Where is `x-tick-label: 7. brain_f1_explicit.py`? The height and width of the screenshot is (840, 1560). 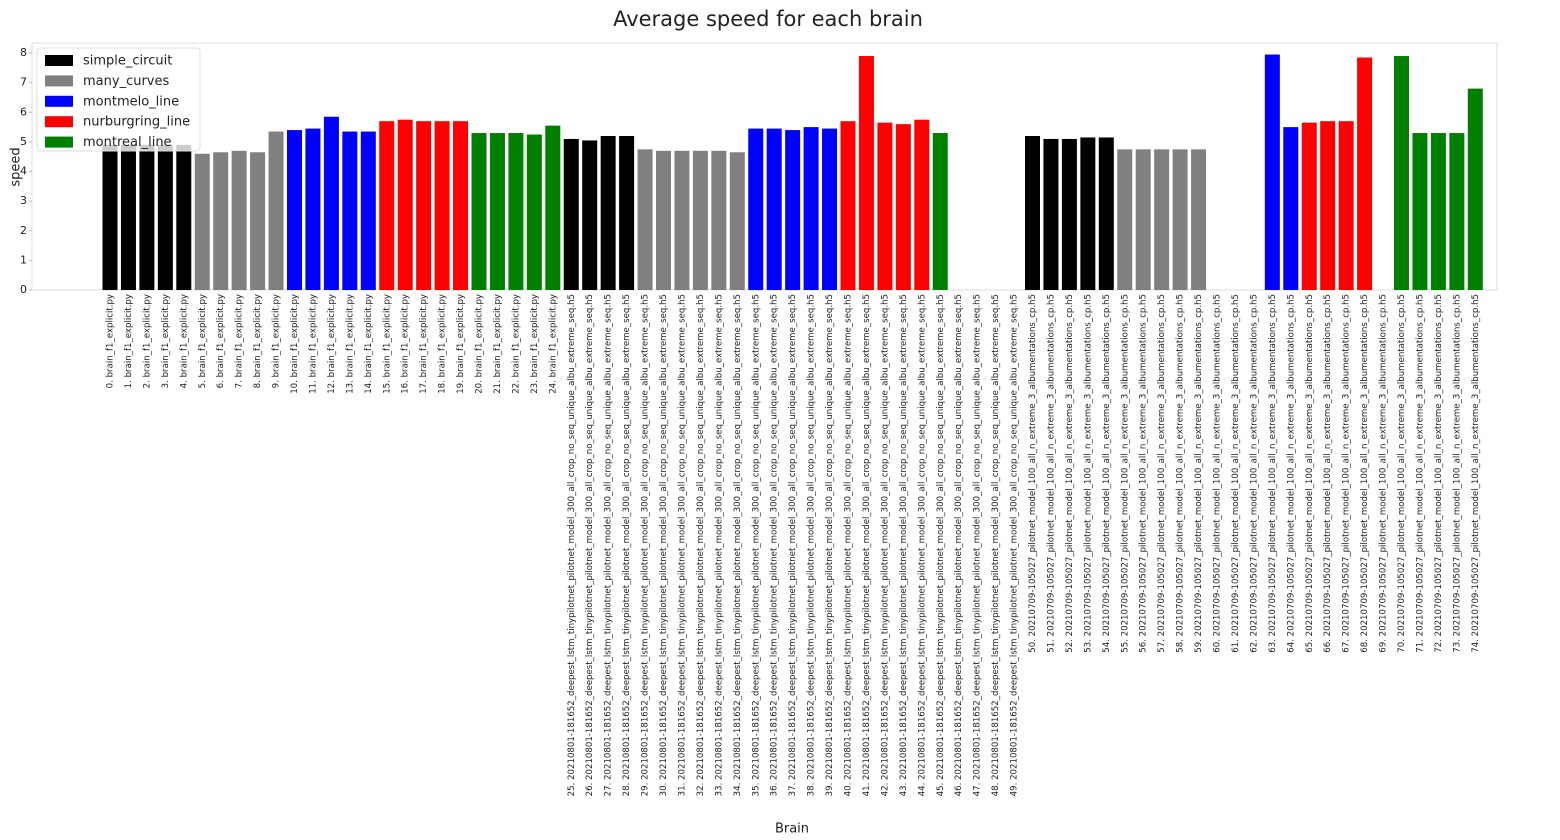
x-tick-label: 7. brain_f1_explicit.py is located at coordinates (240, 341).